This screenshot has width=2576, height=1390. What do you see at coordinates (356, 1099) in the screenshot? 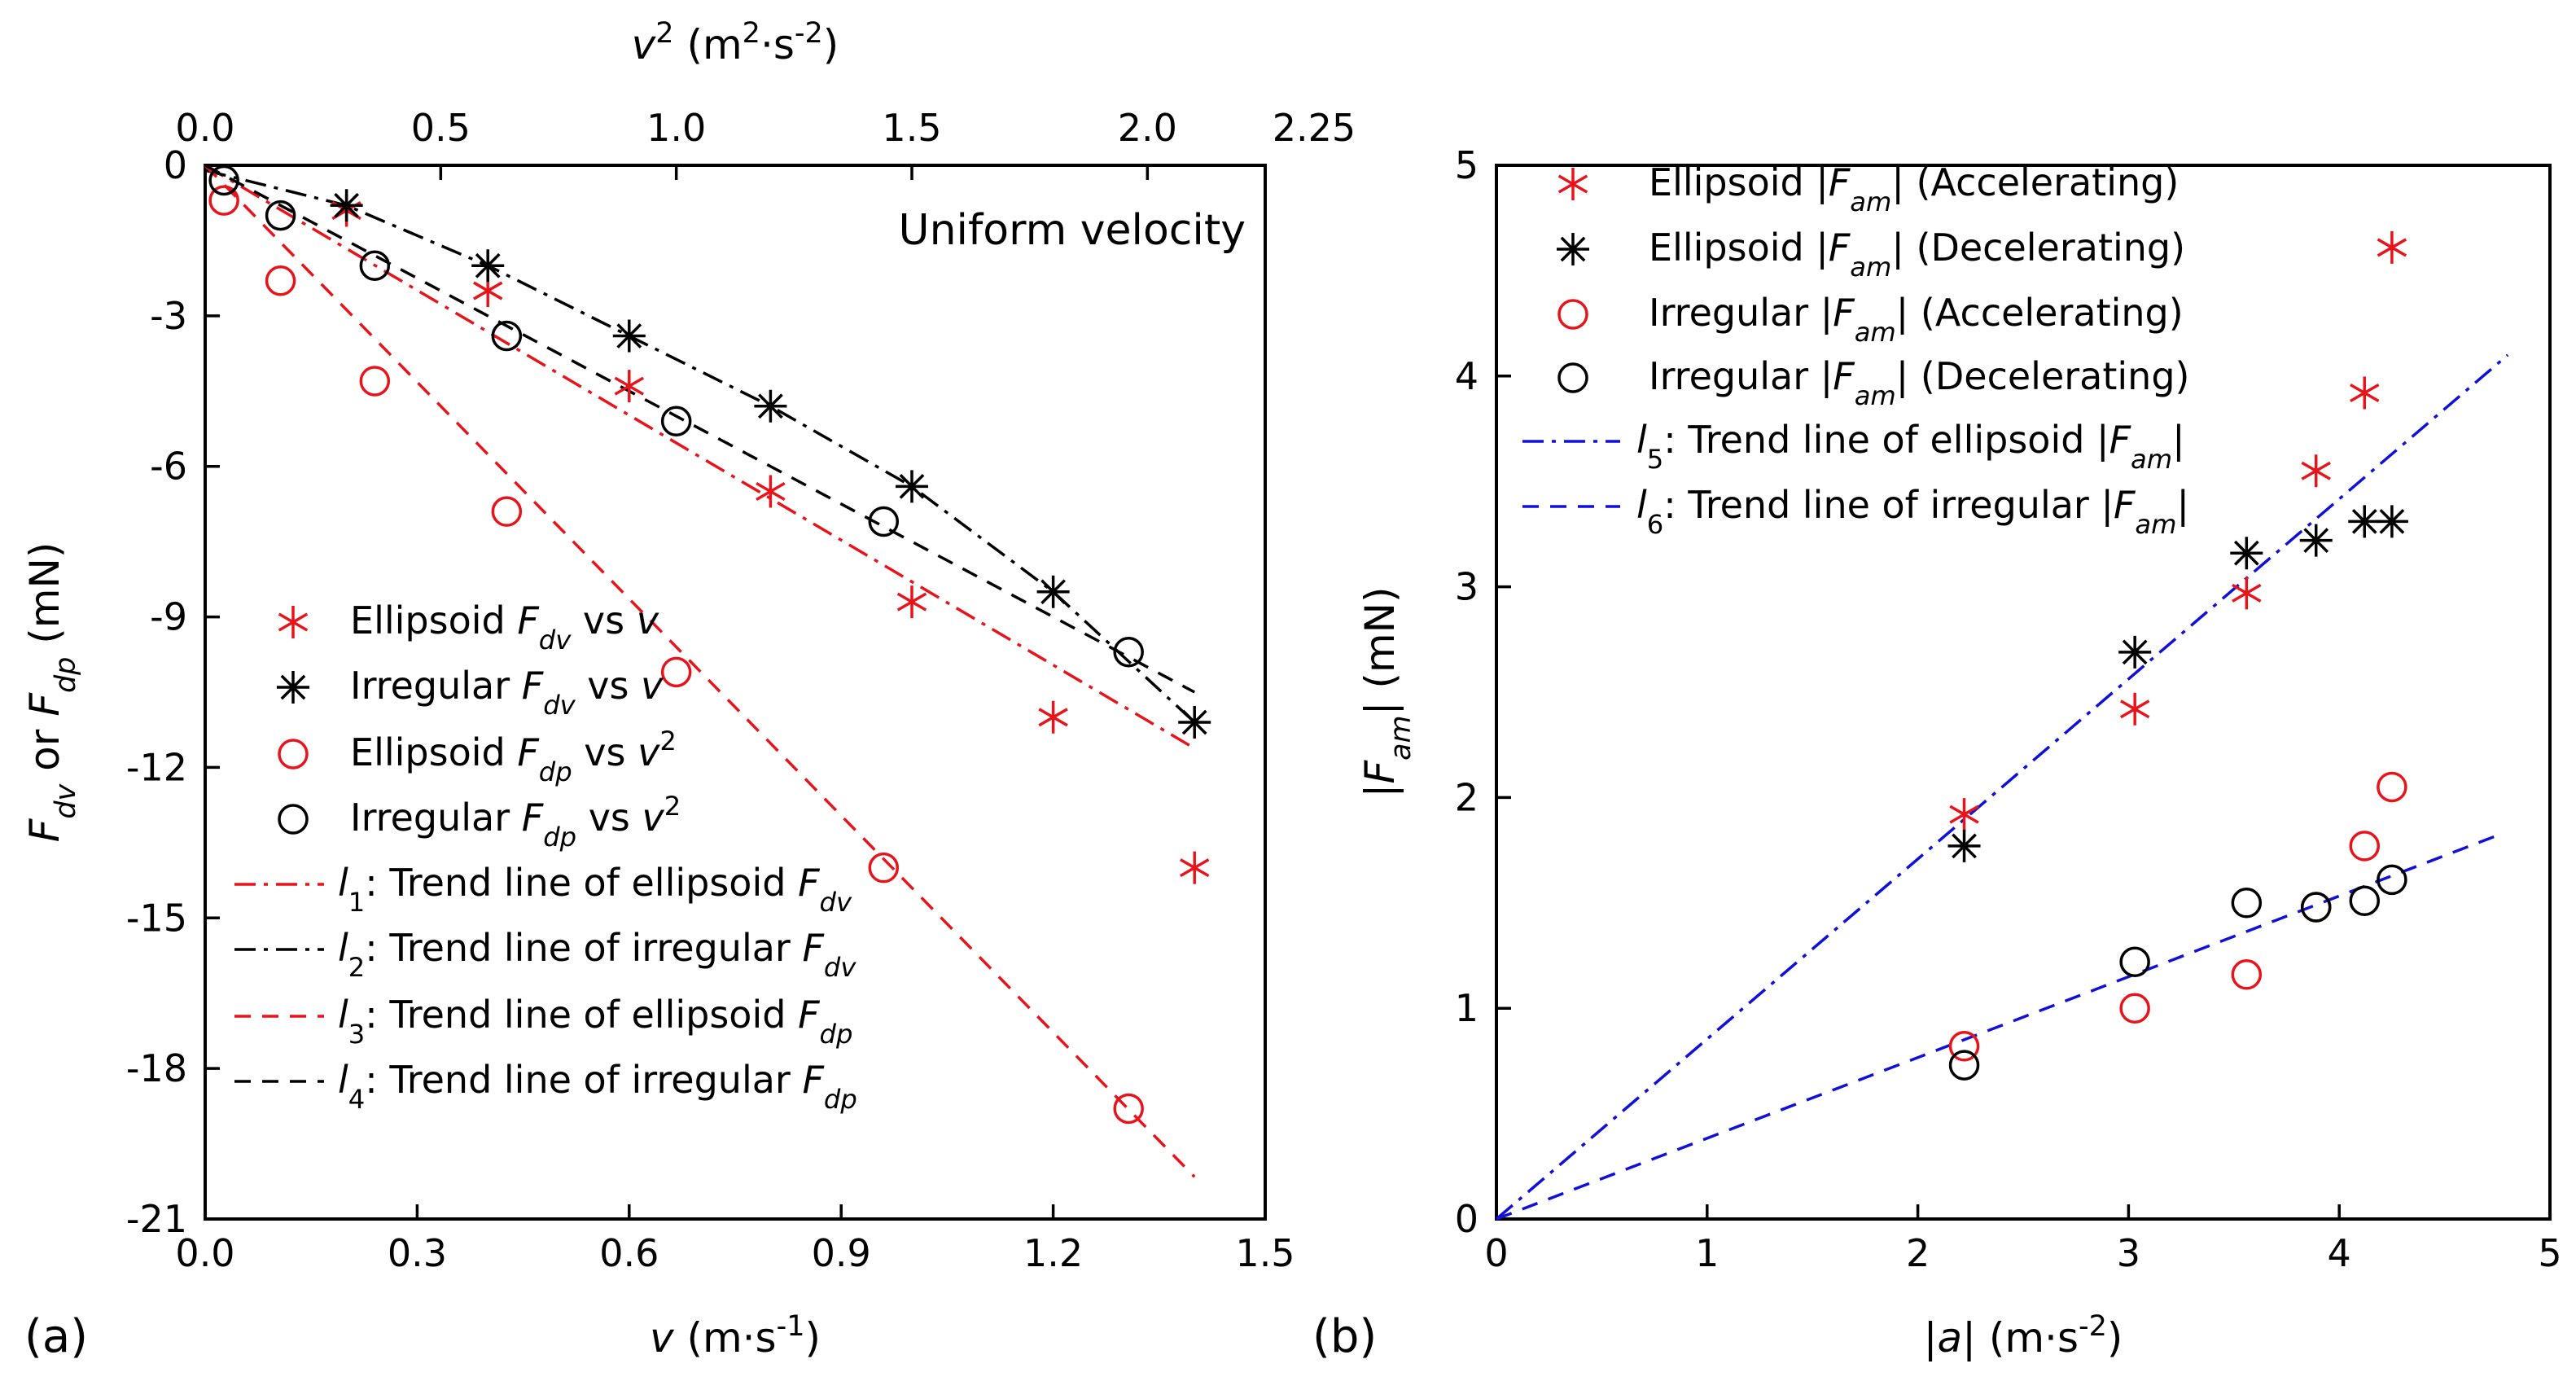
I see `text-part: 4` at bounding box center [356, 1099].